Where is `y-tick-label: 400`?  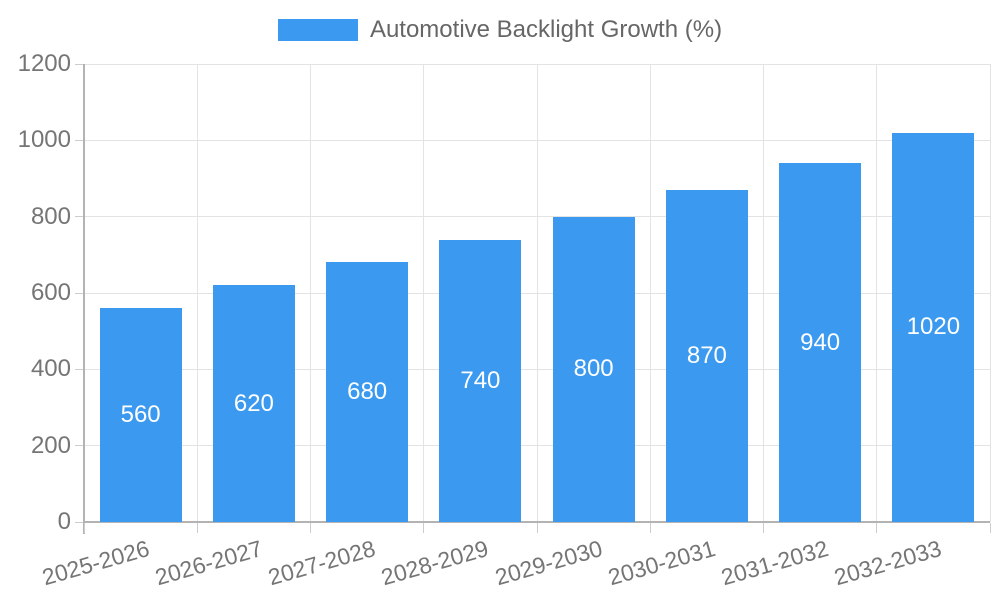 y-tick-label: 400 is located at coordinates (50, 369).